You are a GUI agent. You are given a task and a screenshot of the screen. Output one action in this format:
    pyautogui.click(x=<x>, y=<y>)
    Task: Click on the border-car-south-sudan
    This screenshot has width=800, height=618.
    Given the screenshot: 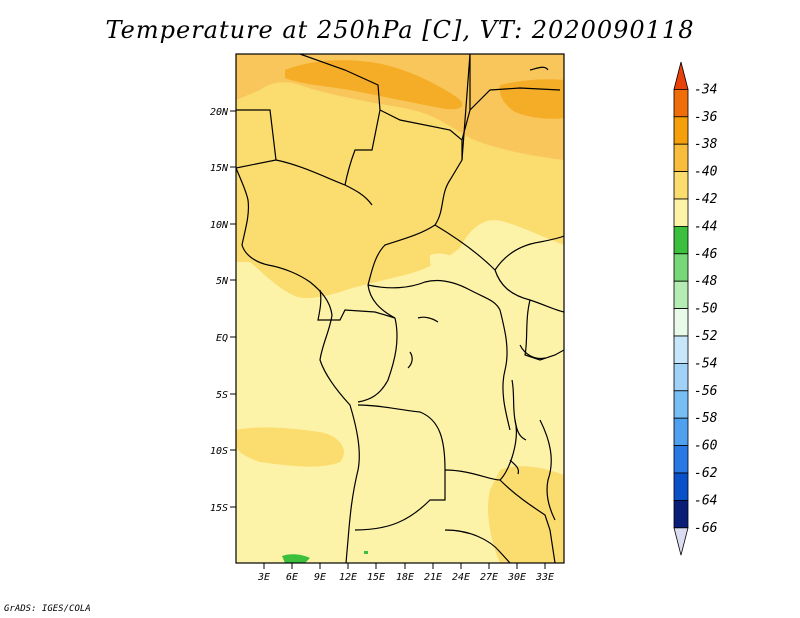 What is the action you would take?
    pyautogui.click(x=499, y=268)
    